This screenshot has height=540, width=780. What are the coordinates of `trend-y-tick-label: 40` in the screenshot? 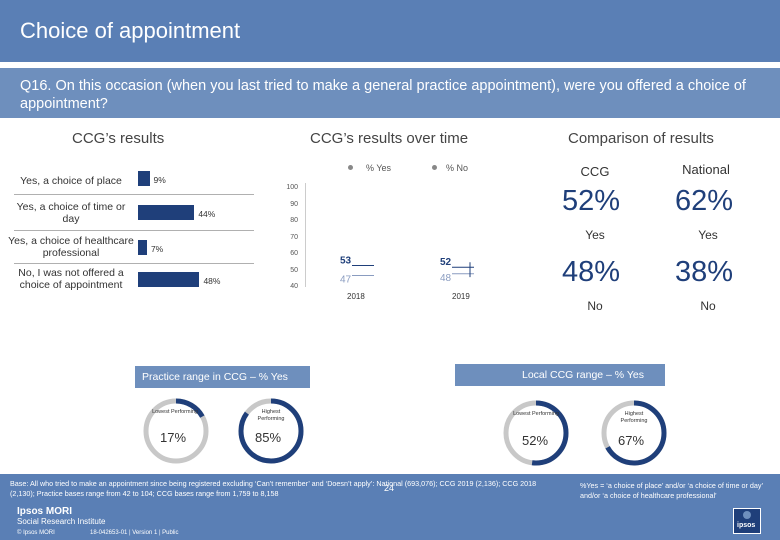 It's located at (294, 286).